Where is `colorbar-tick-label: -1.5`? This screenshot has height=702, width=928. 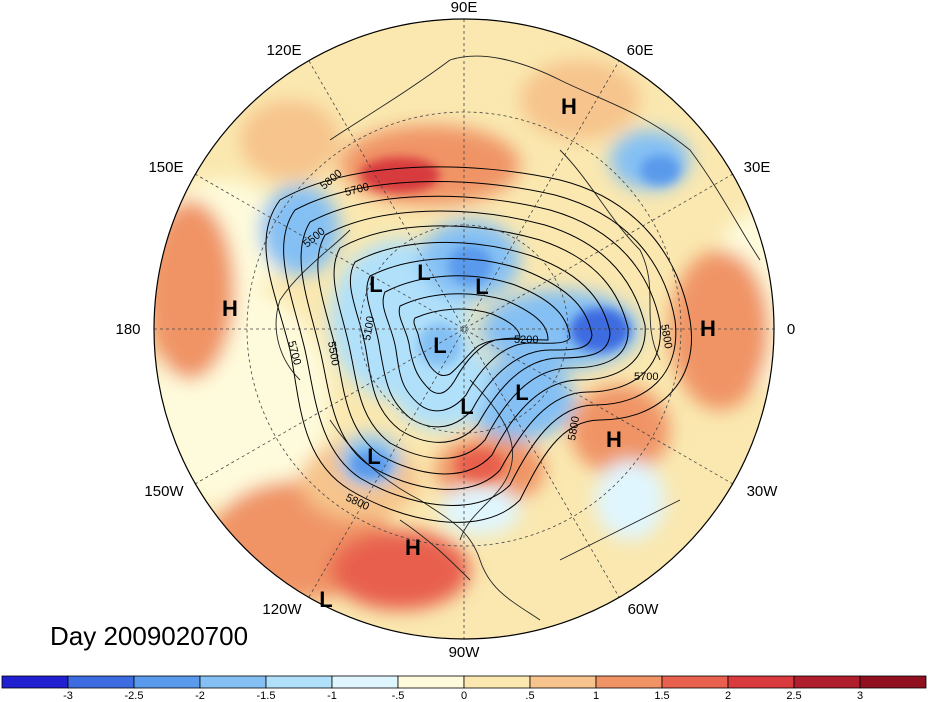 colorbar-tick-label: -1.5 is located at coordinates (266, 696).